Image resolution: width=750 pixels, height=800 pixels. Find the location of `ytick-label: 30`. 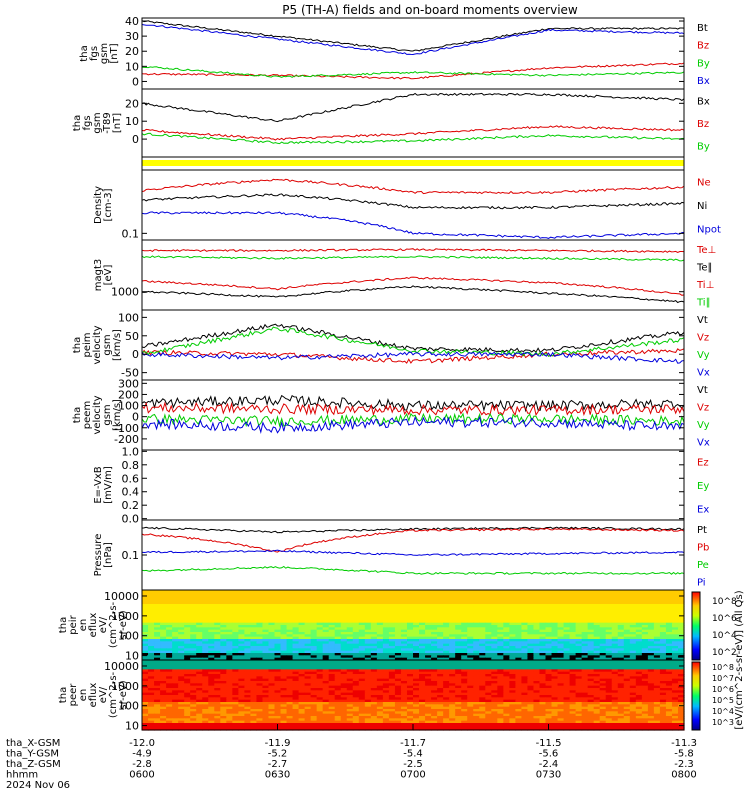

ytick-label: 30 is located at coordinates (132, 36).